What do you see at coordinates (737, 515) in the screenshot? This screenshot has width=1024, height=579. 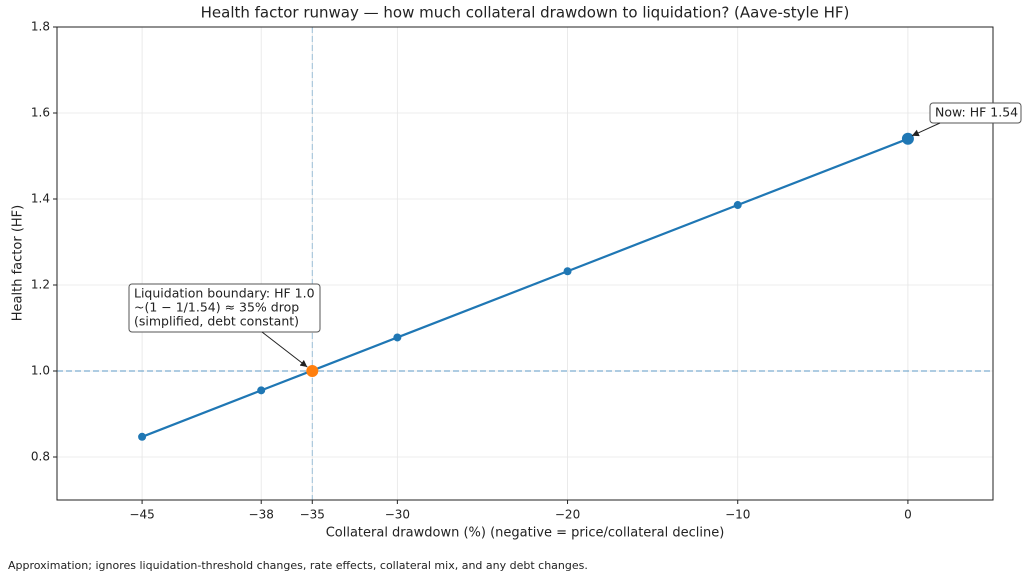 I see `x-tick-label: −10` at bounding box center [737, 515].